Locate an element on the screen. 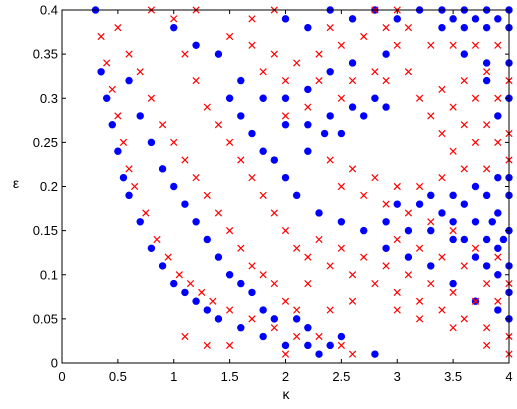  x-tick-label: 2.5 is located at coordinates (341, 376).